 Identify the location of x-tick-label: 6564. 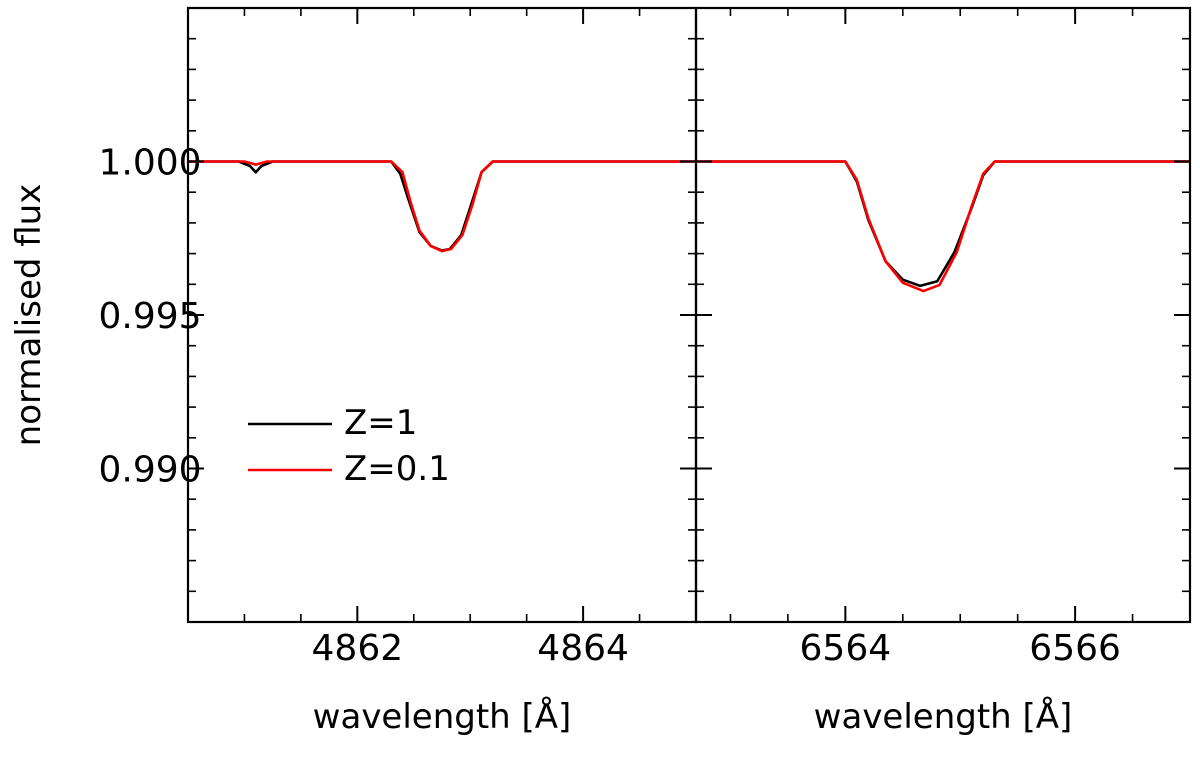
(846, 648).